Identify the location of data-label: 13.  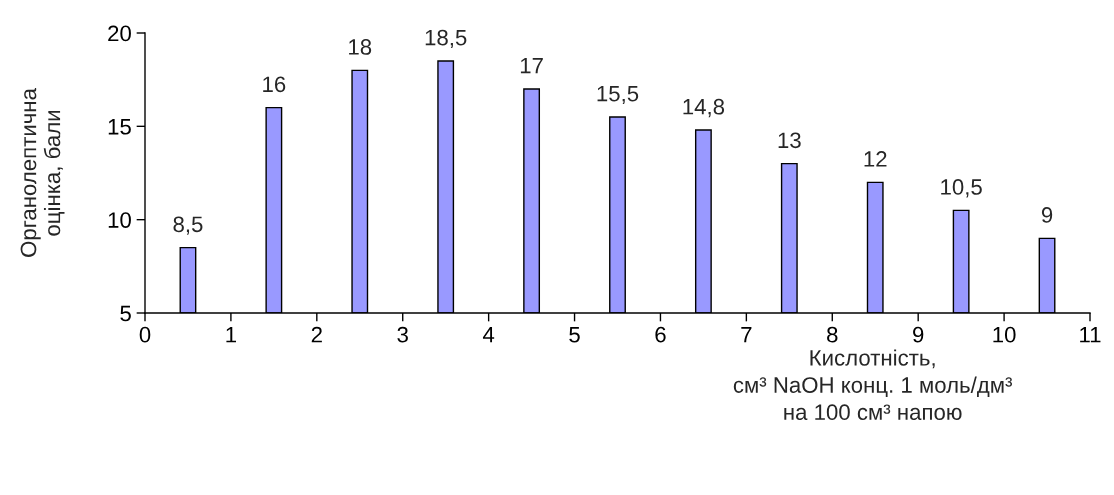
(789, 140).